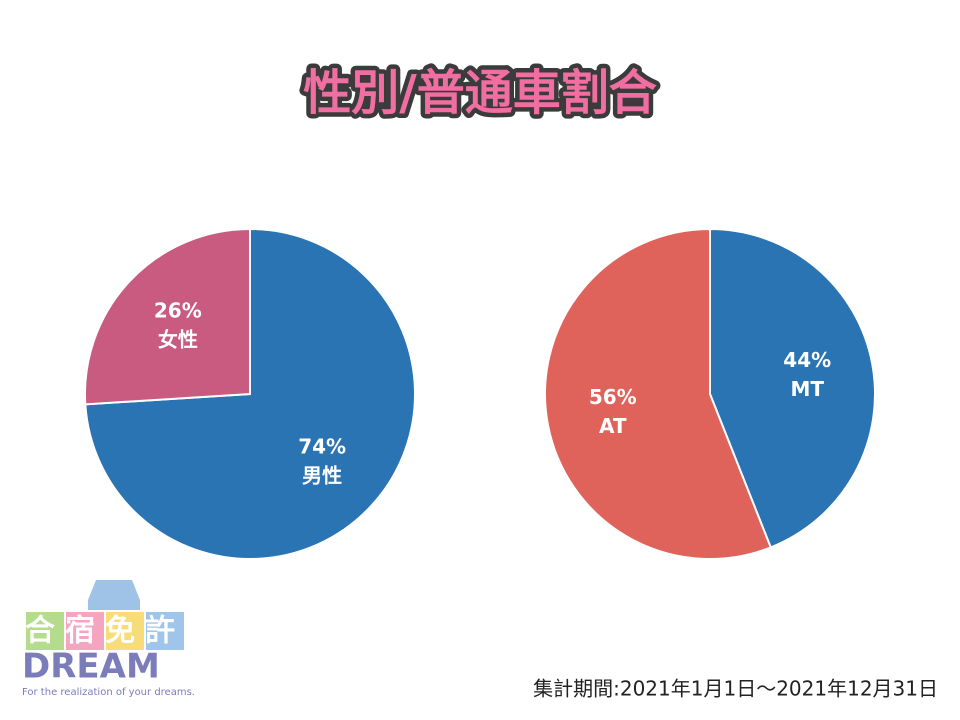  What do you see at coordinates (105, 631) in the screenshot?
I see `logo-name: 合宿免許` at bounding box center [105, 631].